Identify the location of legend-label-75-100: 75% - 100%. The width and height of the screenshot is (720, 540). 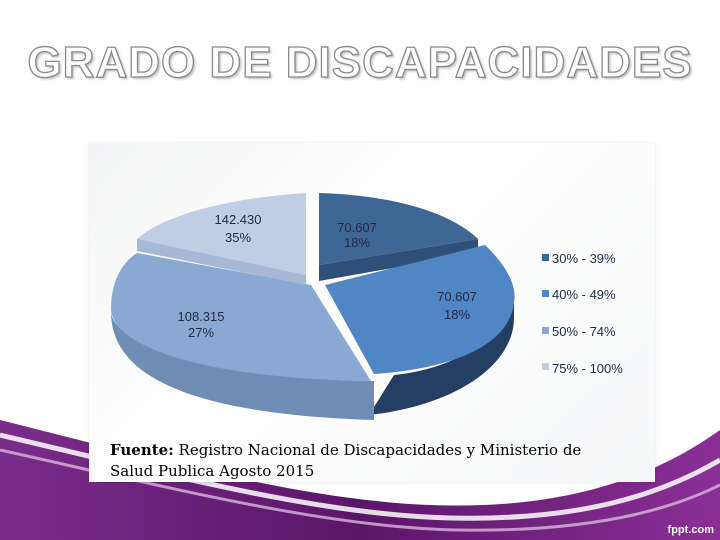
(587, 368).